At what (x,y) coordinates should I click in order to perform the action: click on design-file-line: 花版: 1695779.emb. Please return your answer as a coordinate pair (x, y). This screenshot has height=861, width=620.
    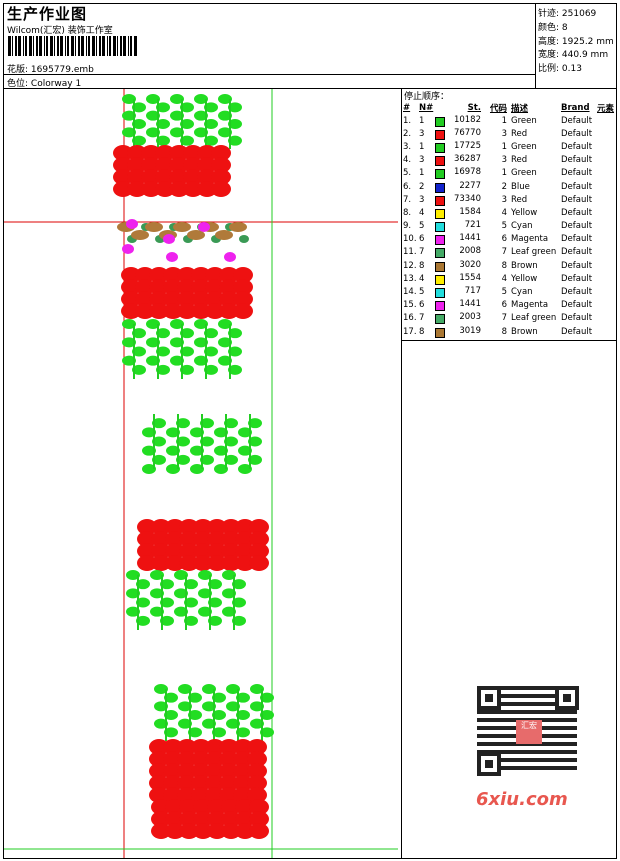
    Looking at the image, I should click on (50, 70).